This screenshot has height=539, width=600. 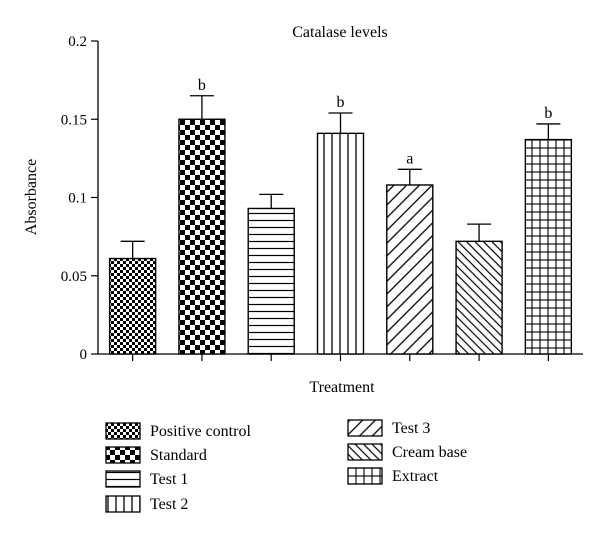 What do you see at coordinates (479, 297) in the screenshot?
I see `bar-cream-base` at bounding box center [479, 297].